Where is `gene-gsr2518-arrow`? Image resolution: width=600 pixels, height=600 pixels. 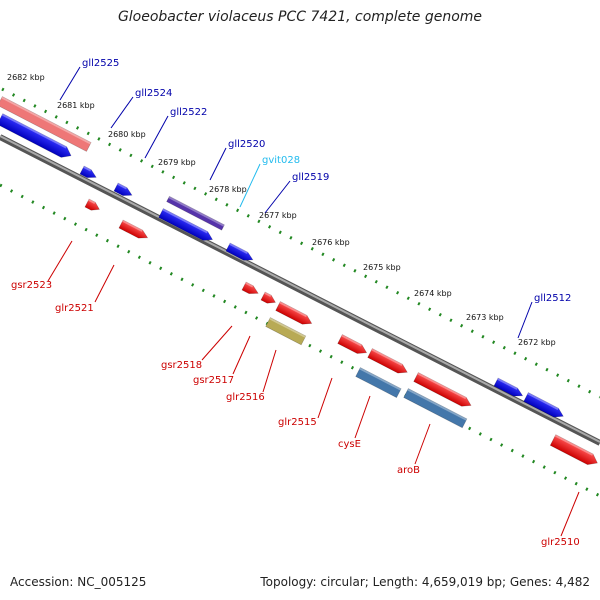 gene-gsr2518-arrow is located at coordinates (250, 289).